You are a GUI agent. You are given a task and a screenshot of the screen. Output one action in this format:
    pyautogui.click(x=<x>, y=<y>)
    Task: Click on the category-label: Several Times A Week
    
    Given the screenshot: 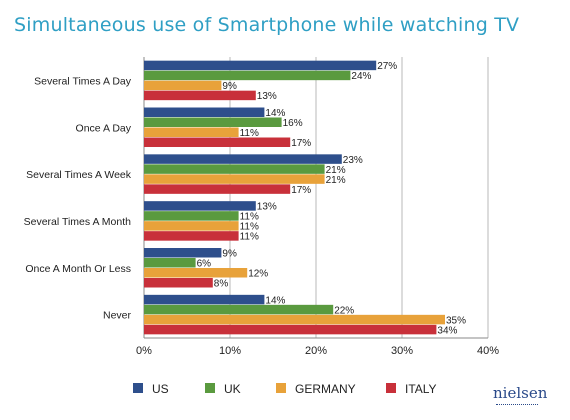 What is the action you would take?
    pyautogui.click(x=79, y=175)
    